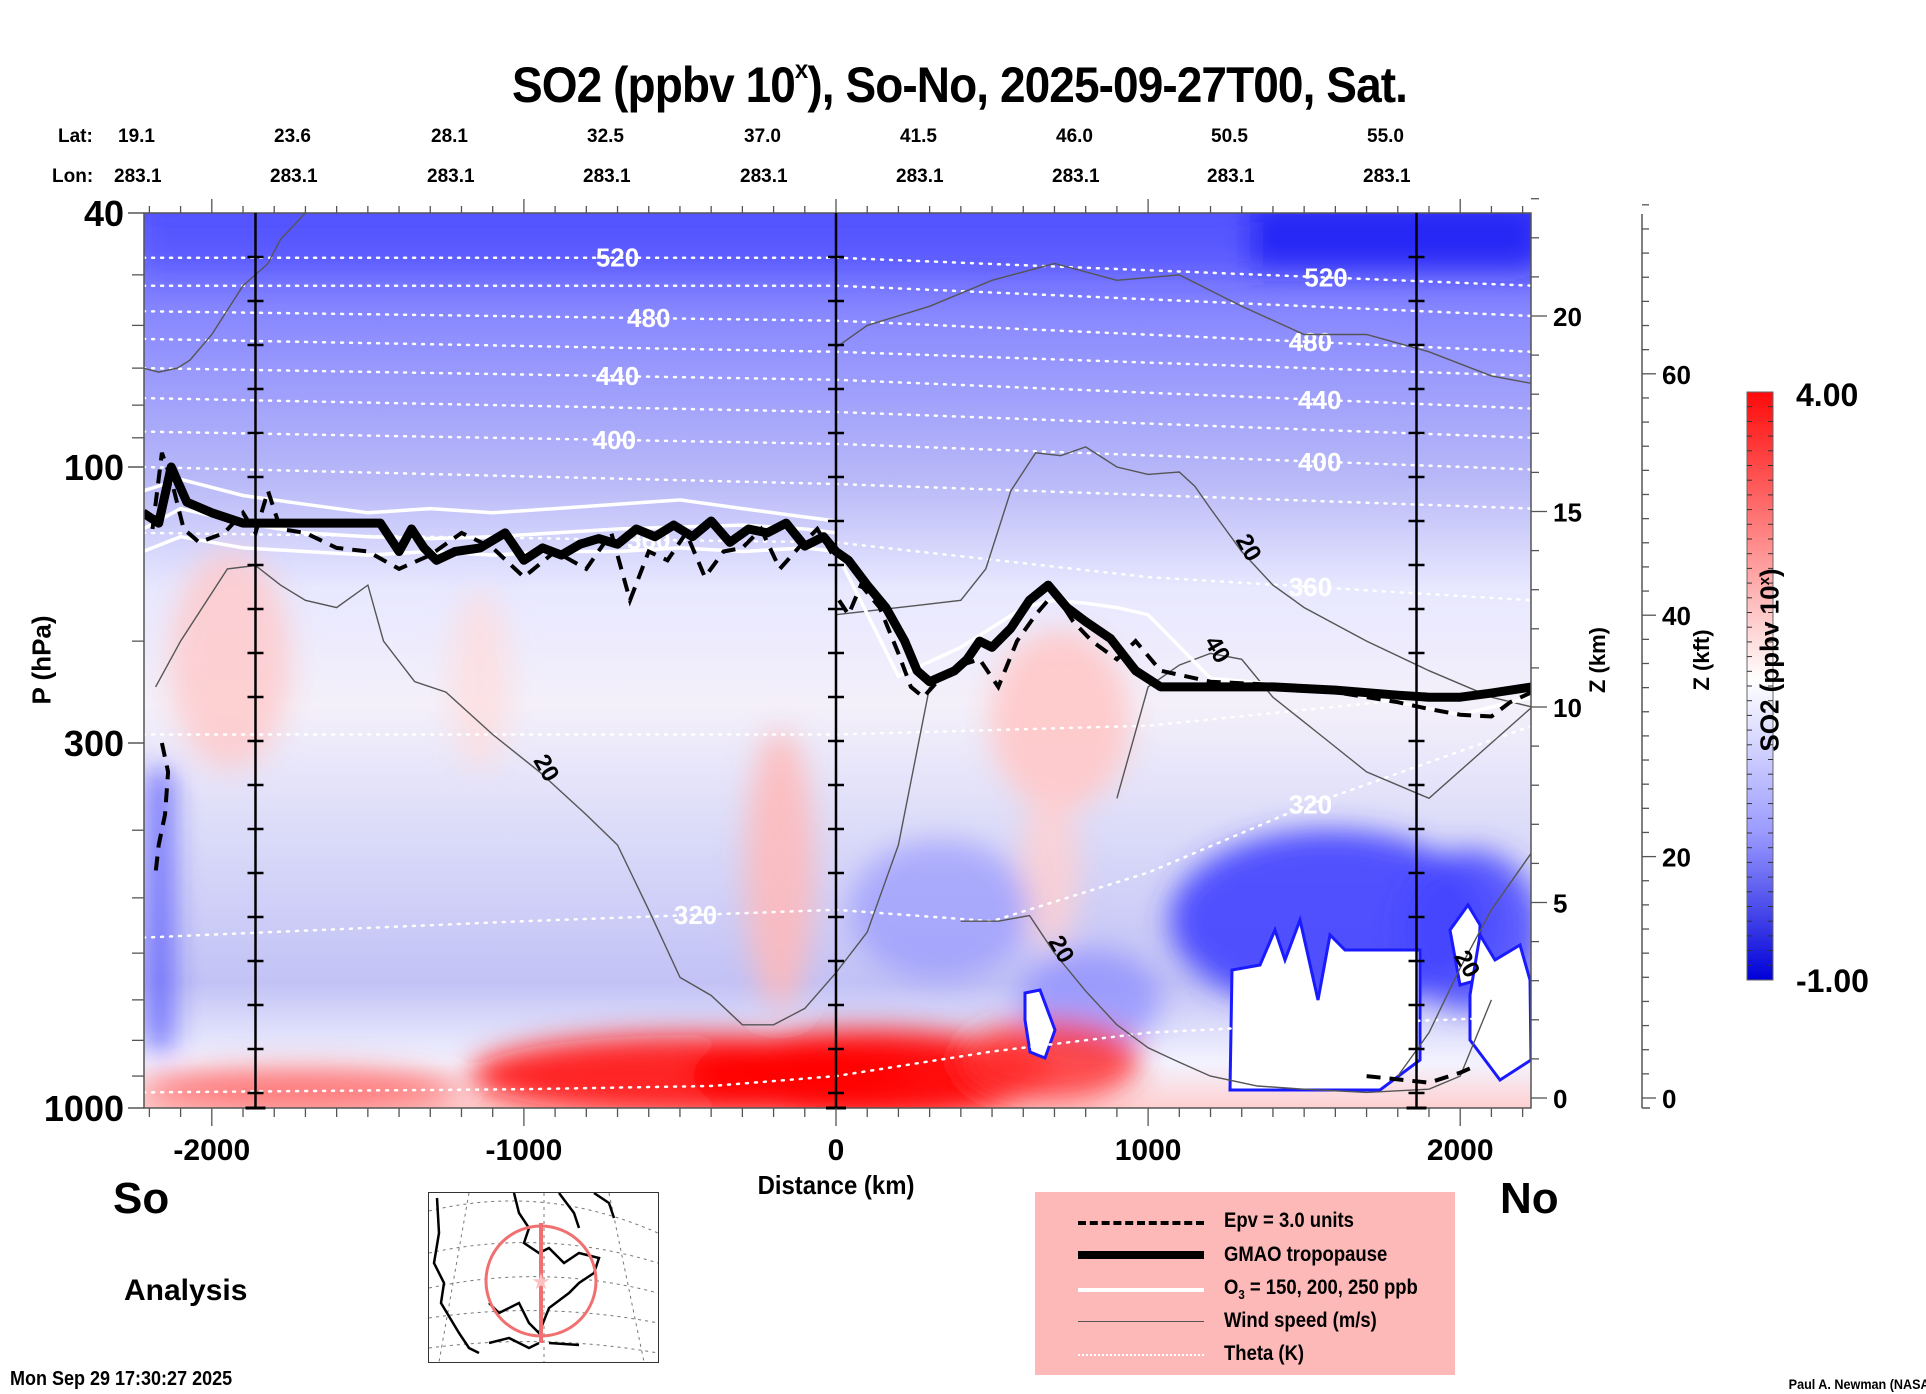 The width and height of the screenshot is (1926, 1394). What do you see at coordinates (94, 743) in the screenshot?
I see `y-tick-label: 300` at bounding box center [94, 743].